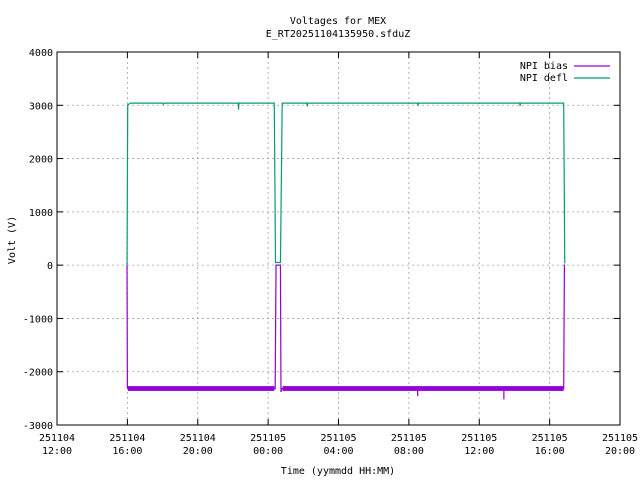 This screenshot has height=480, width=640. What do you see at coordinates (41, 160) in the screenshot?
I see `y-tick-label: 2000` at bounding box center [41, 160].